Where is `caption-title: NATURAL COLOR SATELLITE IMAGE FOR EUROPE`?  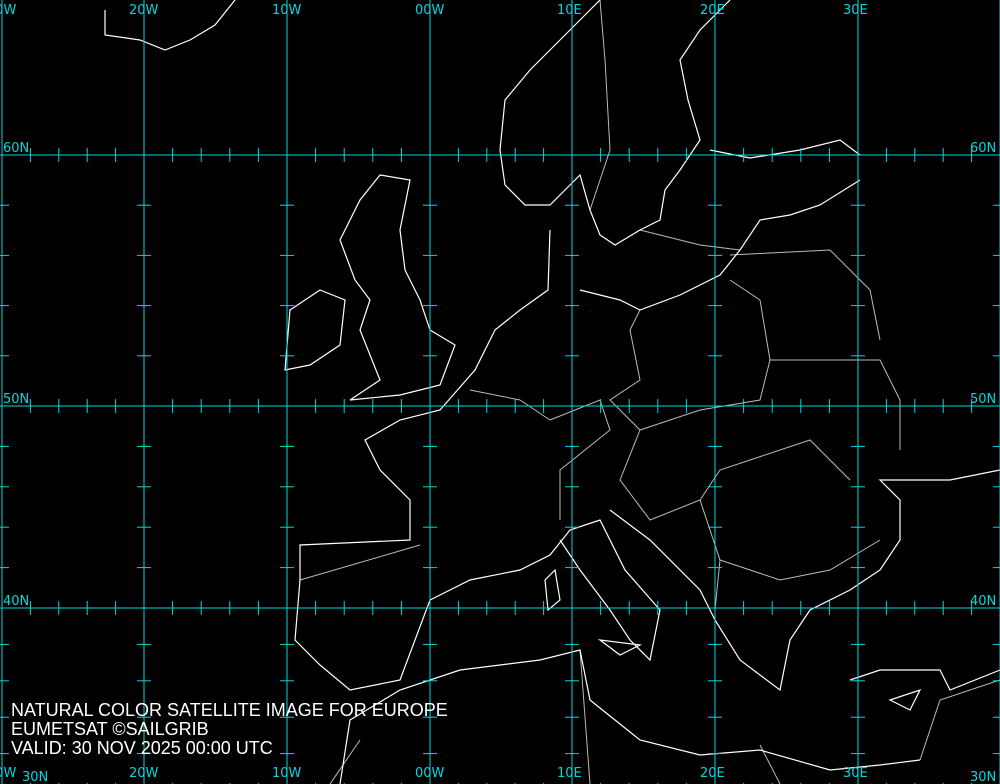 caption-title: NATURAL COLOR SATELLITE IMAGE FOR EUROPE is located at coordinates (229, 710).